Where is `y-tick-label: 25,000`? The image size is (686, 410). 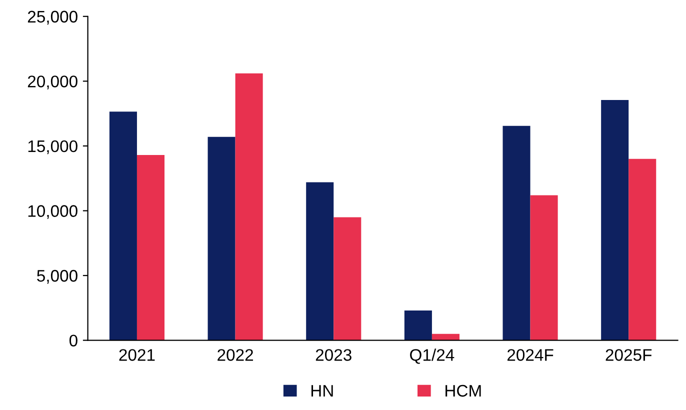 y-tick-label: 25,000 is located at coordinates (53, 17).